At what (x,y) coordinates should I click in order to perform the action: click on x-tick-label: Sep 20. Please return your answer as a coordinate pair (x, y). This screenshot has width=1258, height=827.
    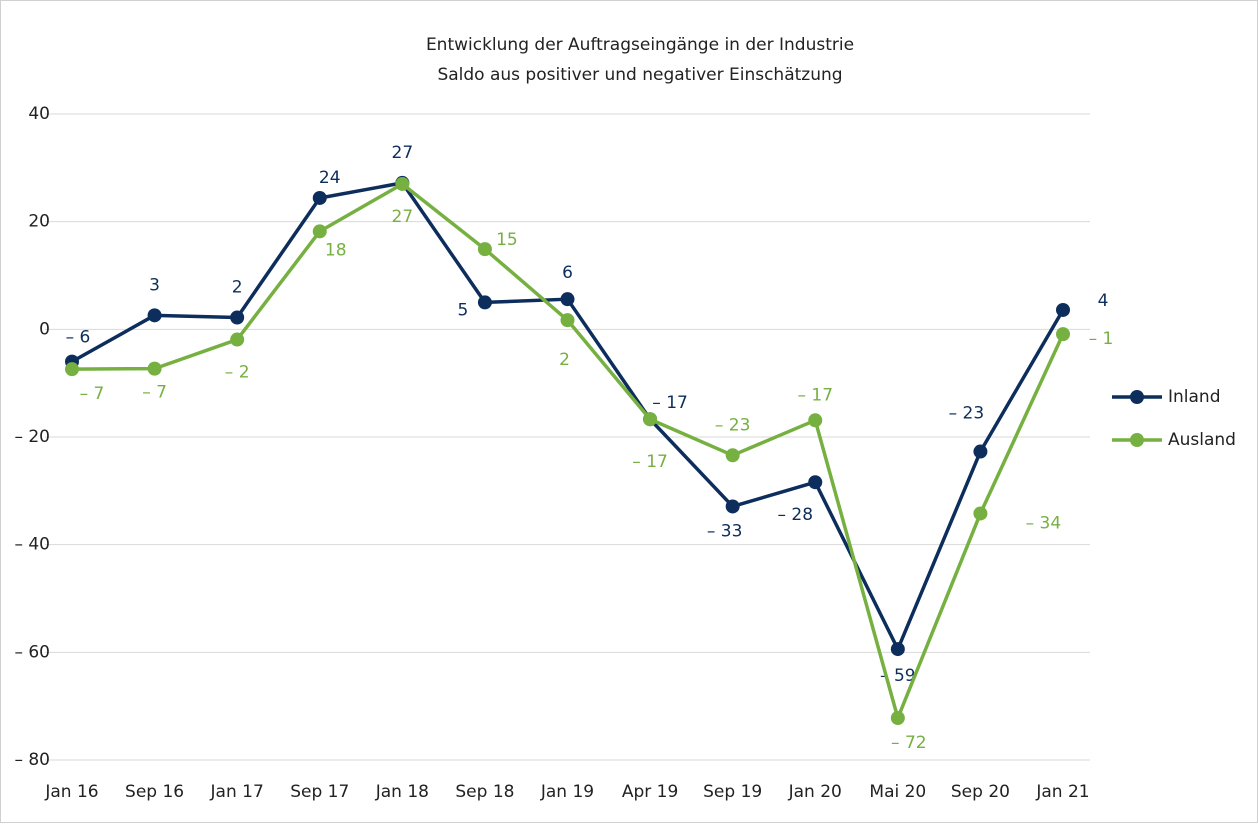
    Looking at the image, I should click on (980, 792).